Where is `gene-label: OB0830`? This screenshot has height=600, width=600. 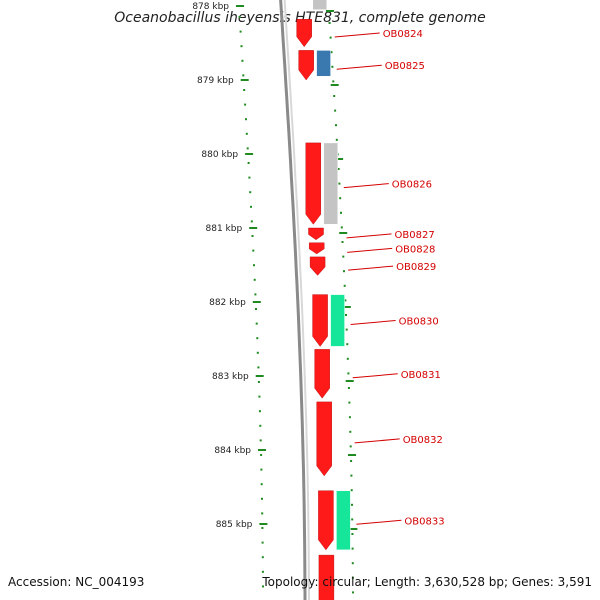 gene-label: OB0830 is located at coordinates (419, 322).